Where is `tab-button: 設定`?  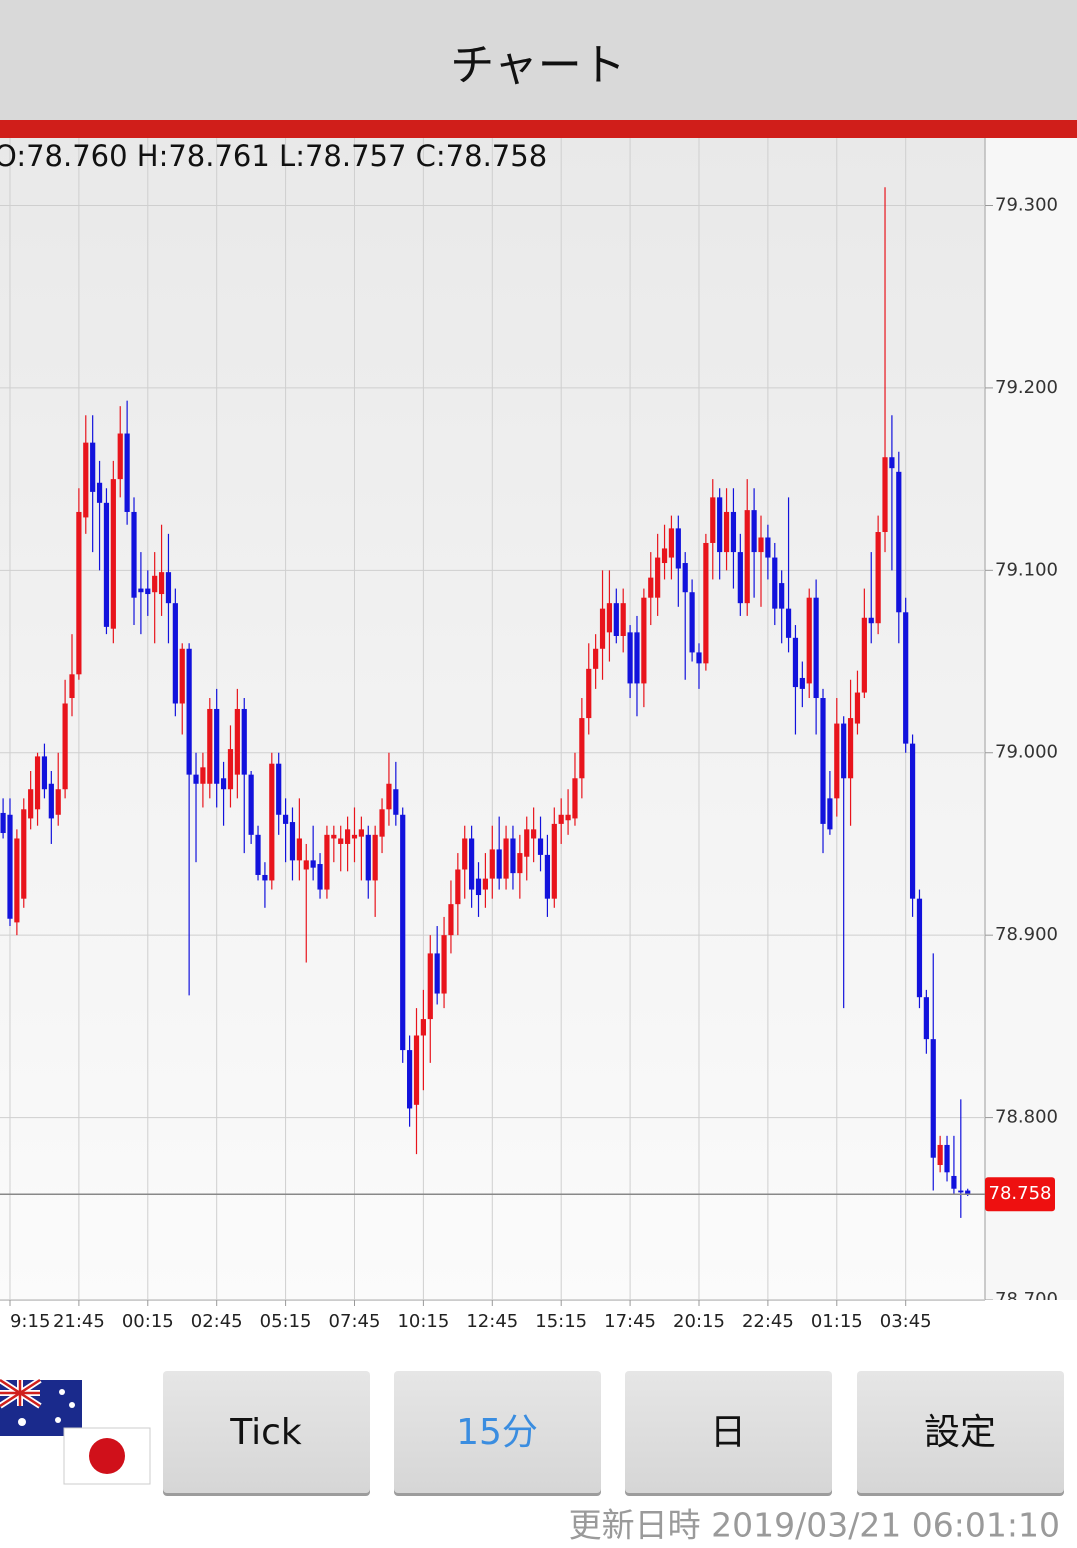
tab-button: 設定 is located at coordinates (960, 1433).